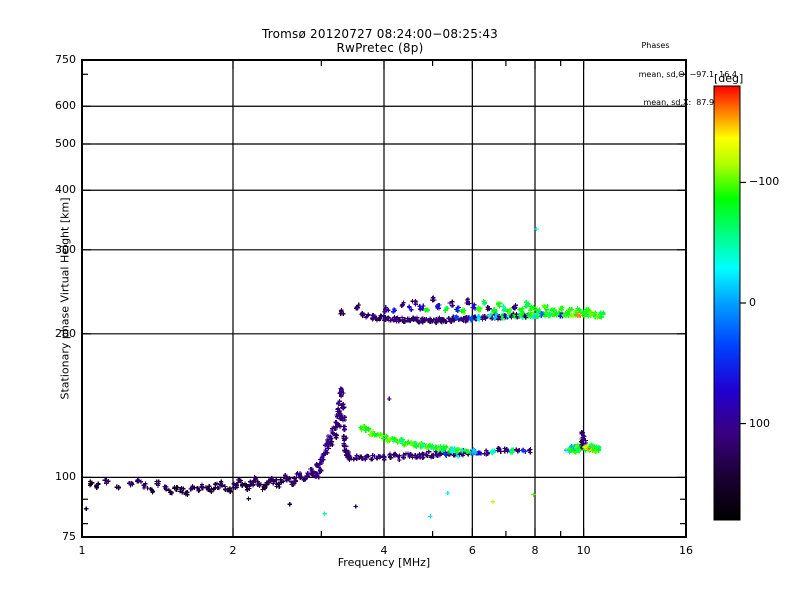 This screenshot has width=800, height=600. I want to click on x-tick-label-1: 1, so click(82, 550).